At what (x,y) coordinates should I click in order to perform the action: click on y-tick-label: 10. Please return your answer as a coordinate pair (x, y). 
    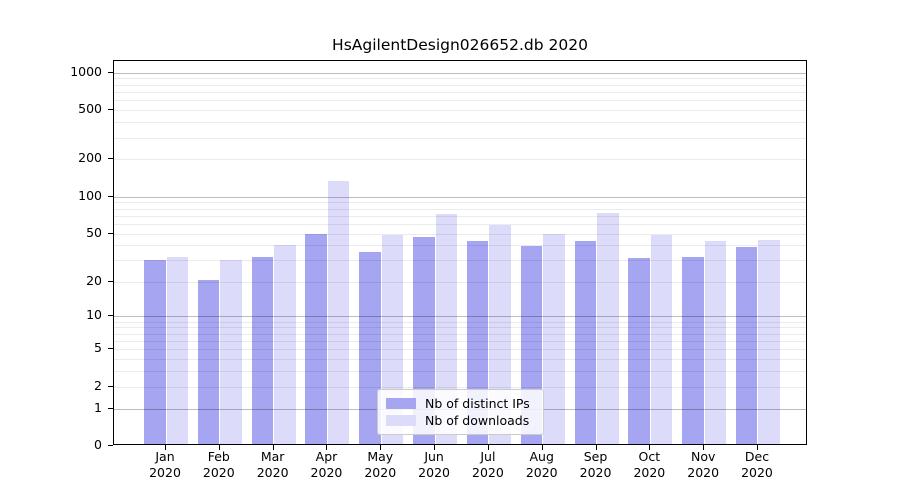
    Looking at the image, I should click on (94, 315).